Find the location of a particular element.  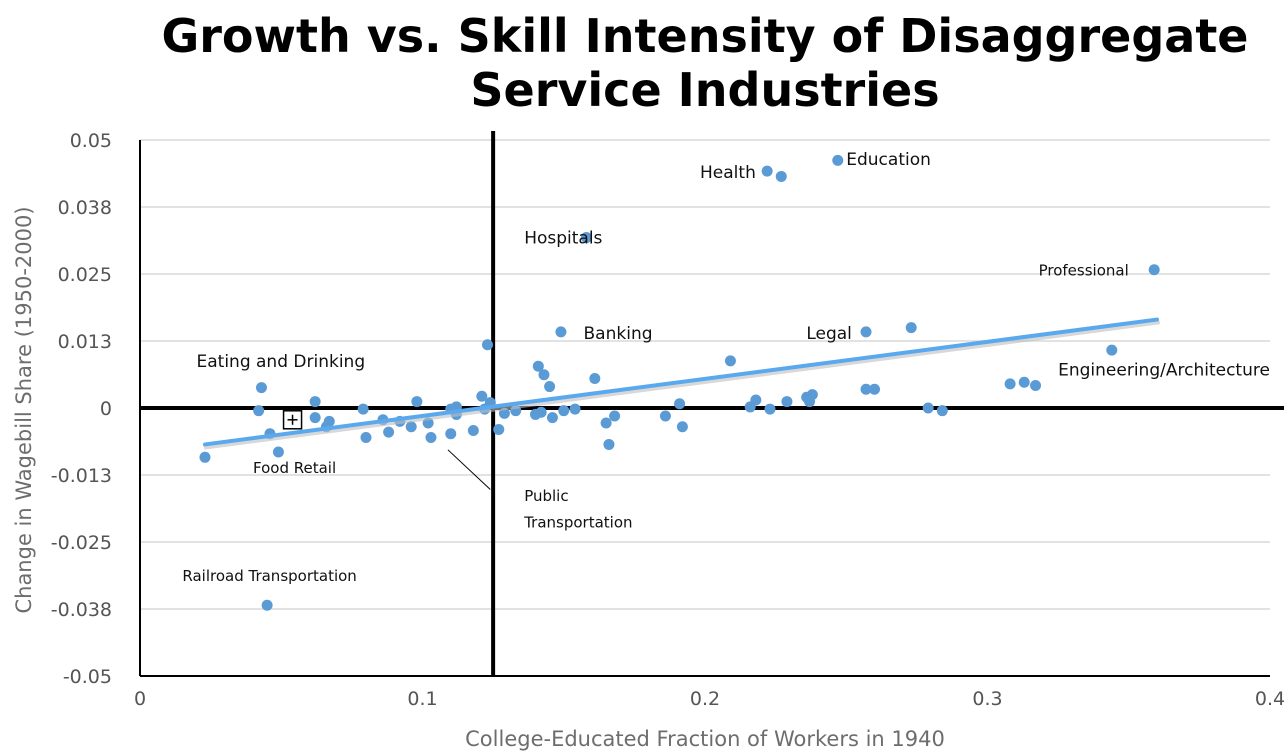

trendline-shadow is located at coordinates (681, 385).